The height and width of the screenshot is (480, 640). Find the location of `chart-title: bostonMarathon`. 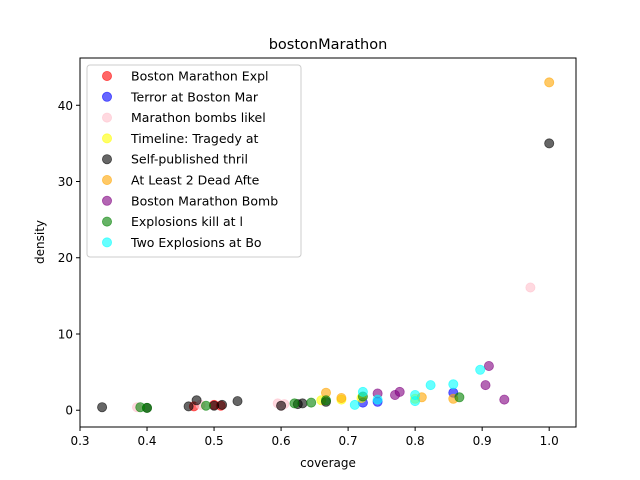

chart-title: bostonMarathon is located at coordinates (328, 45).